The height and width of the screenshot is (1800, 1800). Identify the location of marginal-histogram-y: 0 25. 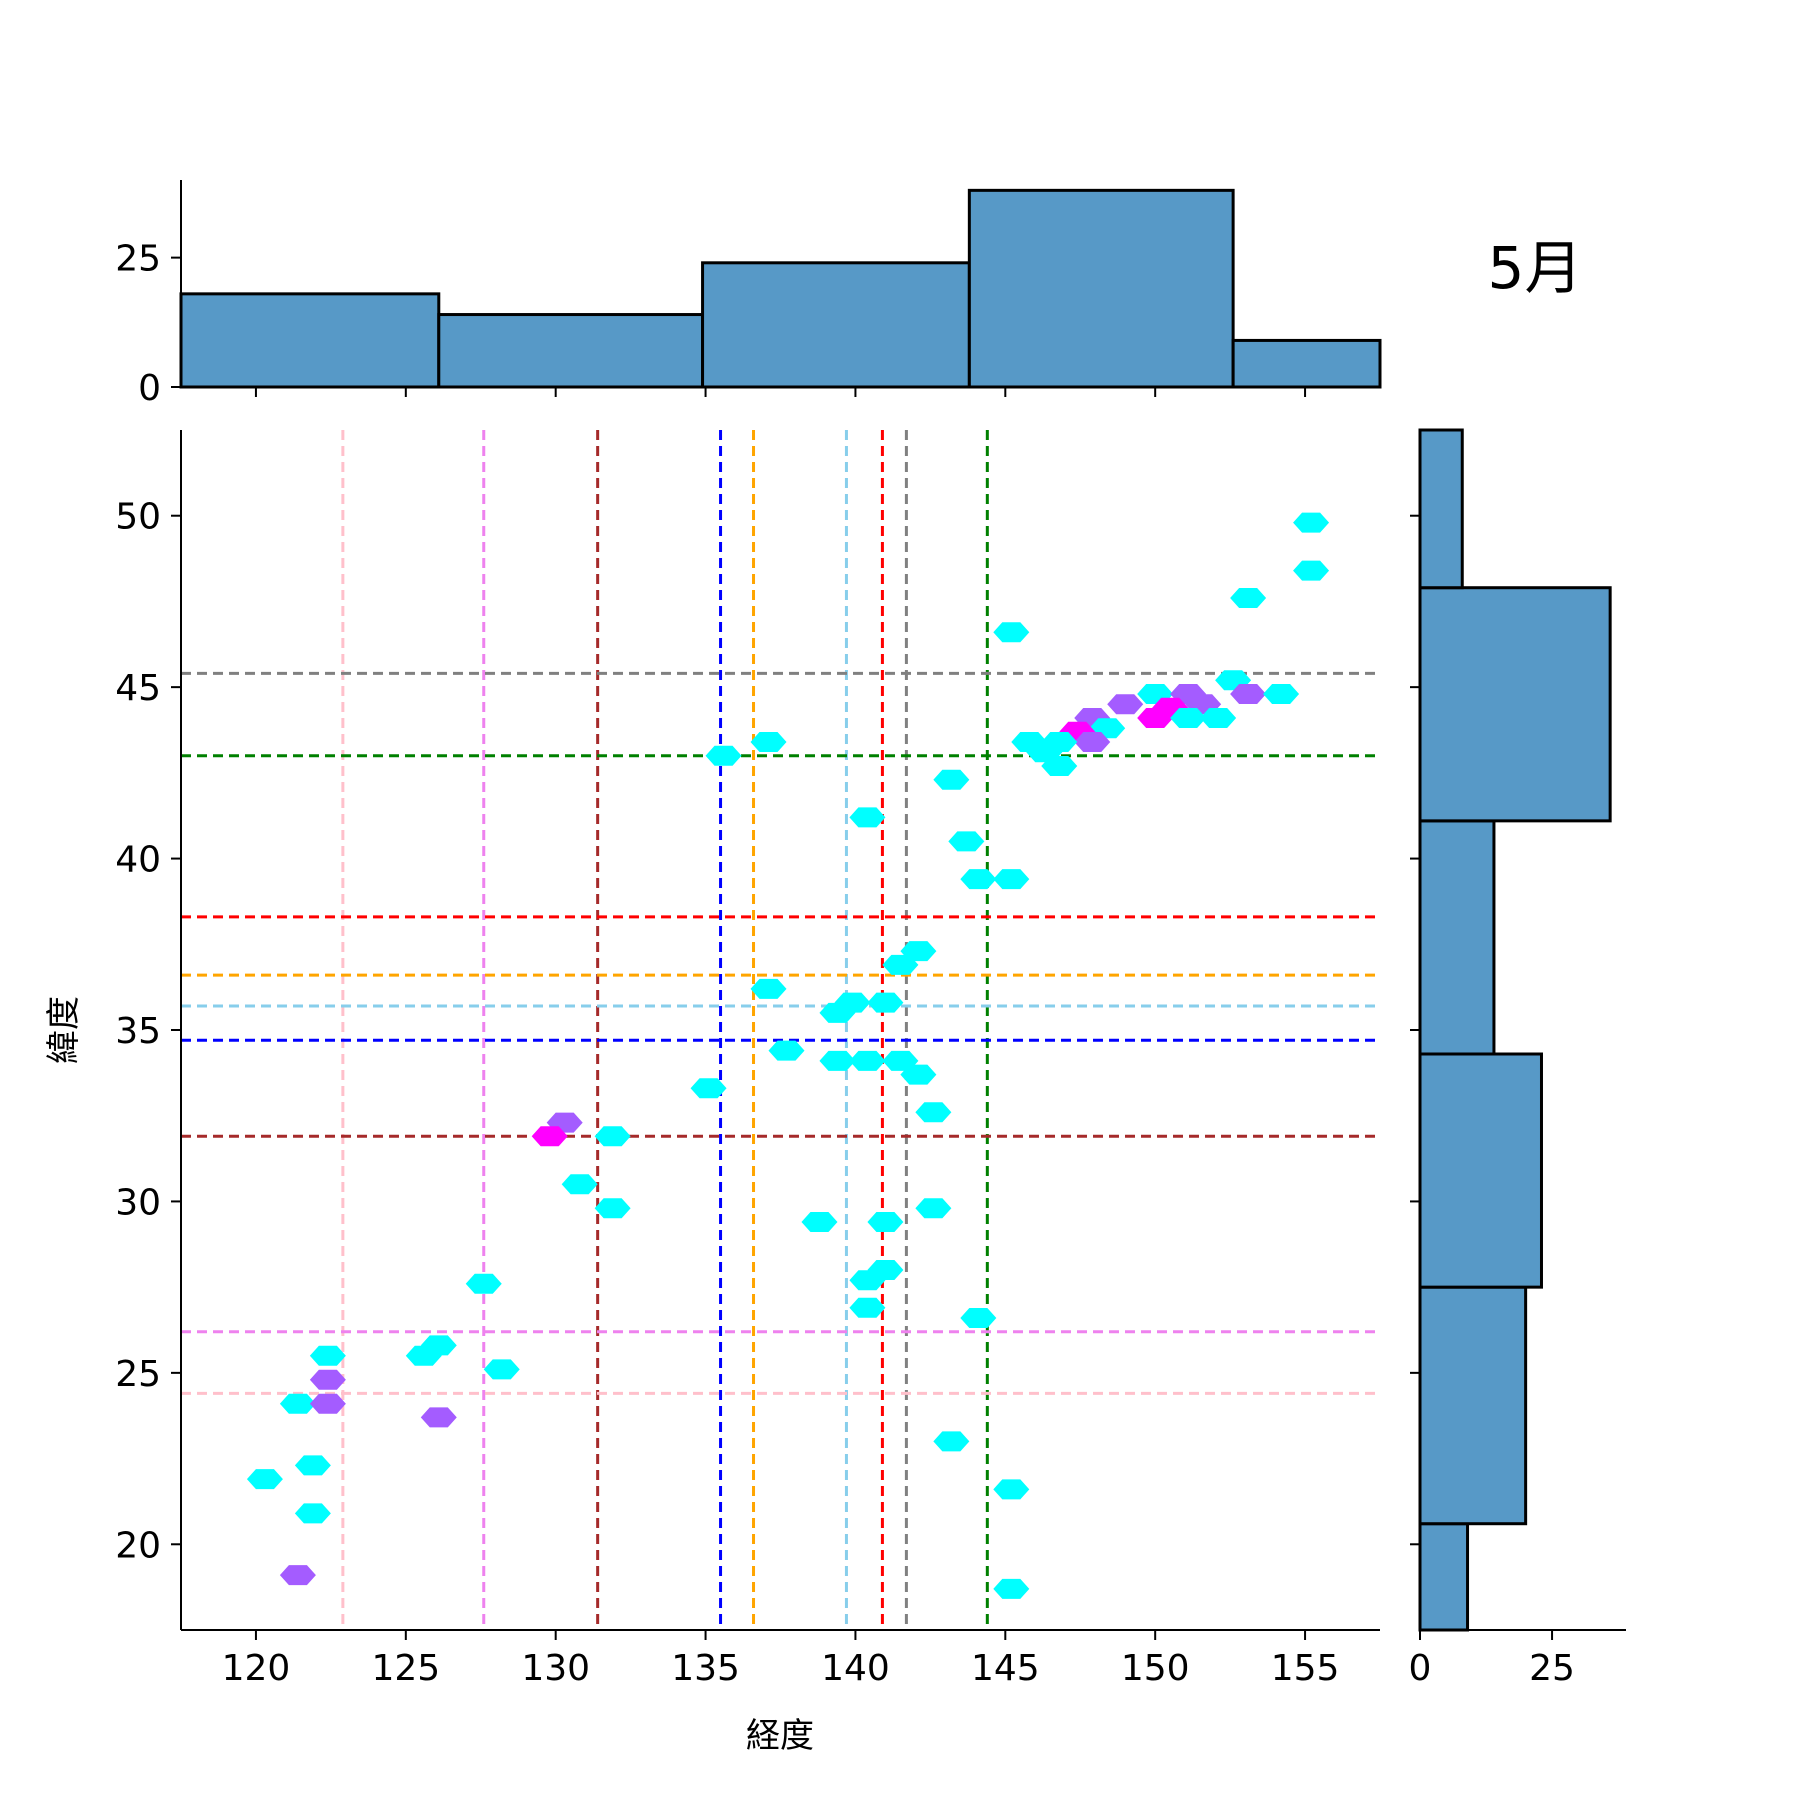
(1517, 1058).